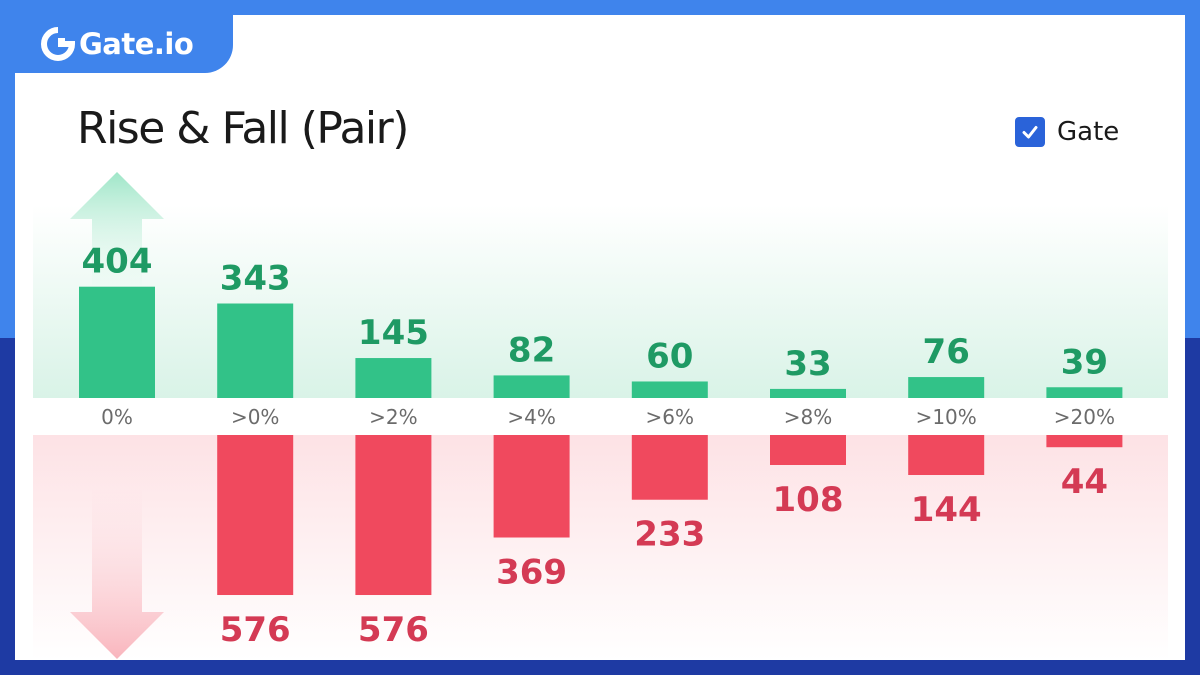 The image size is (1200, 675). I want to click on brand-logo: Gate.io, so click(117, 44).